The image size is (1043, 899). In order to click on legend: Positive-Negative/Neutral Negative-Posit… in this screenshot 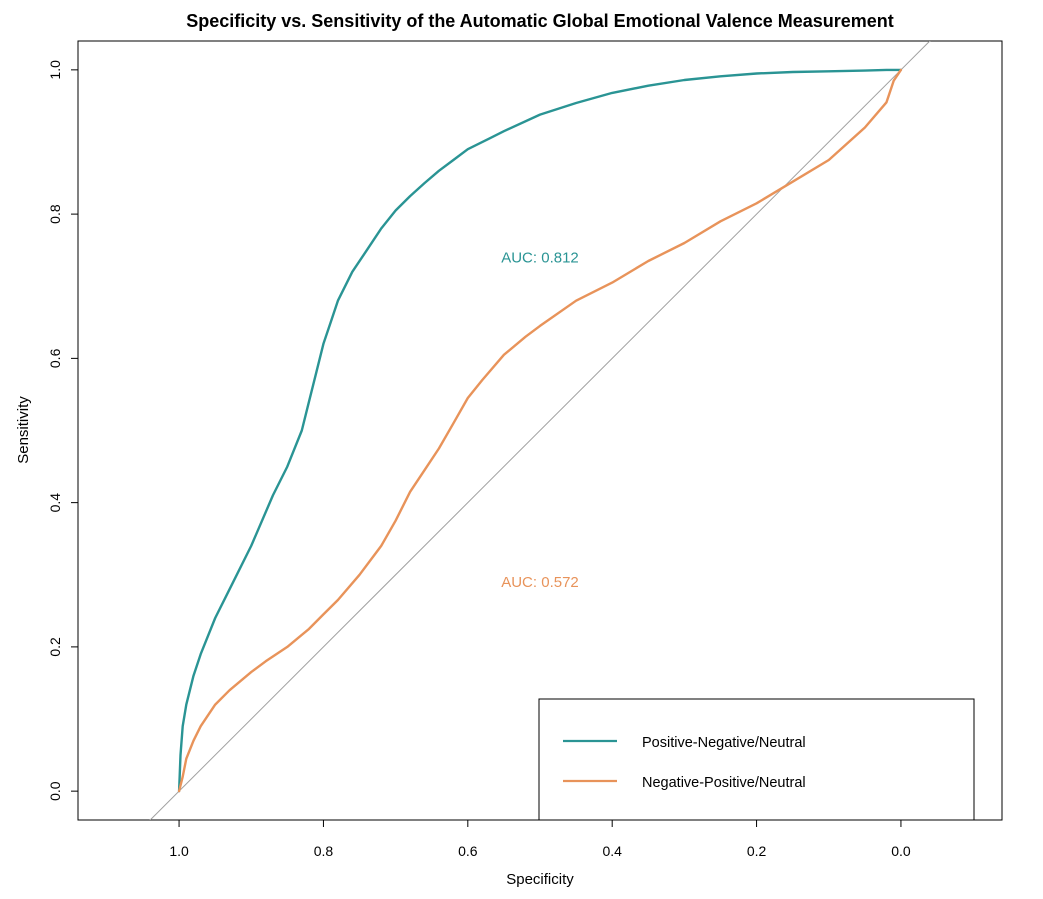, I will do `click(756, 759)`.